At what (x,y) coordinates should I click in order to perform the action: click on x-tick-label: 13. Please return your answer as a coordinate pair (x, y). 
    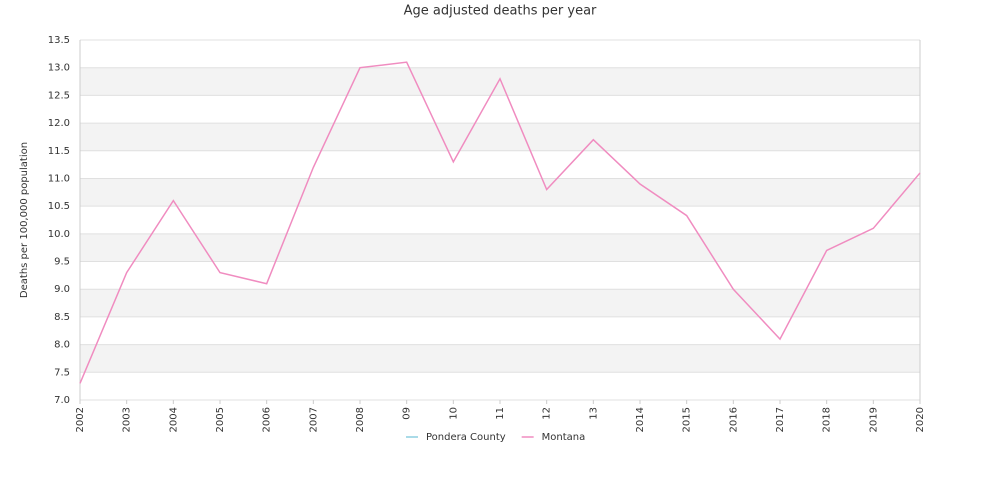
    Looking at the image, I should click on (593, 413).